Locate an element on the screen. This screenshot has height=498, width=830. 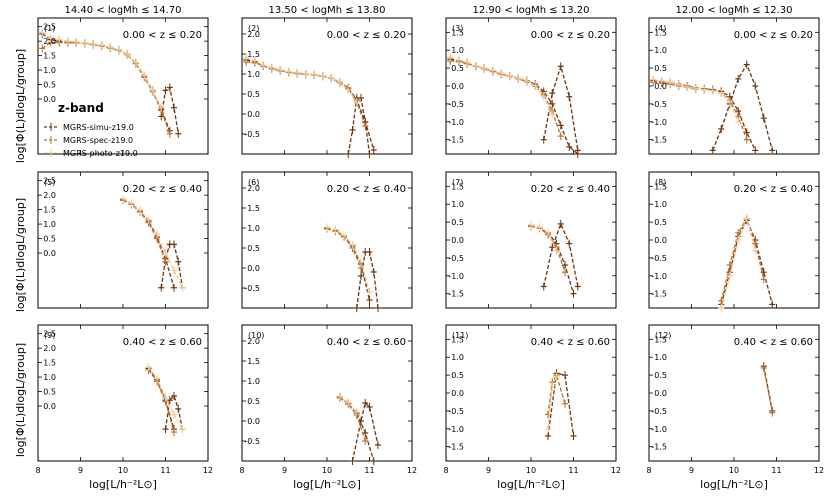
column-title-4: 12.00 < logMh ≤ 12.30 is located at coordinates (734, 10).